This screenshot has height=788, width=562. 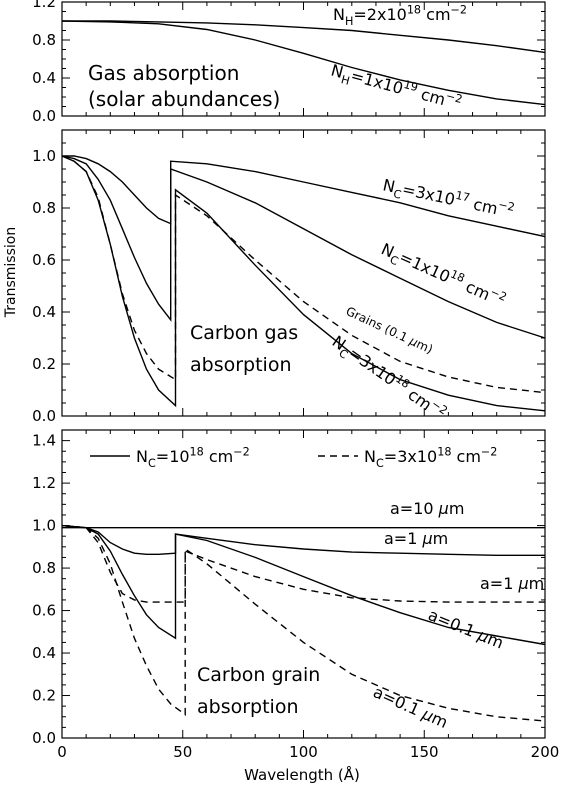 I want to click on x-tick-label: 0, so click(x=62, y=752).